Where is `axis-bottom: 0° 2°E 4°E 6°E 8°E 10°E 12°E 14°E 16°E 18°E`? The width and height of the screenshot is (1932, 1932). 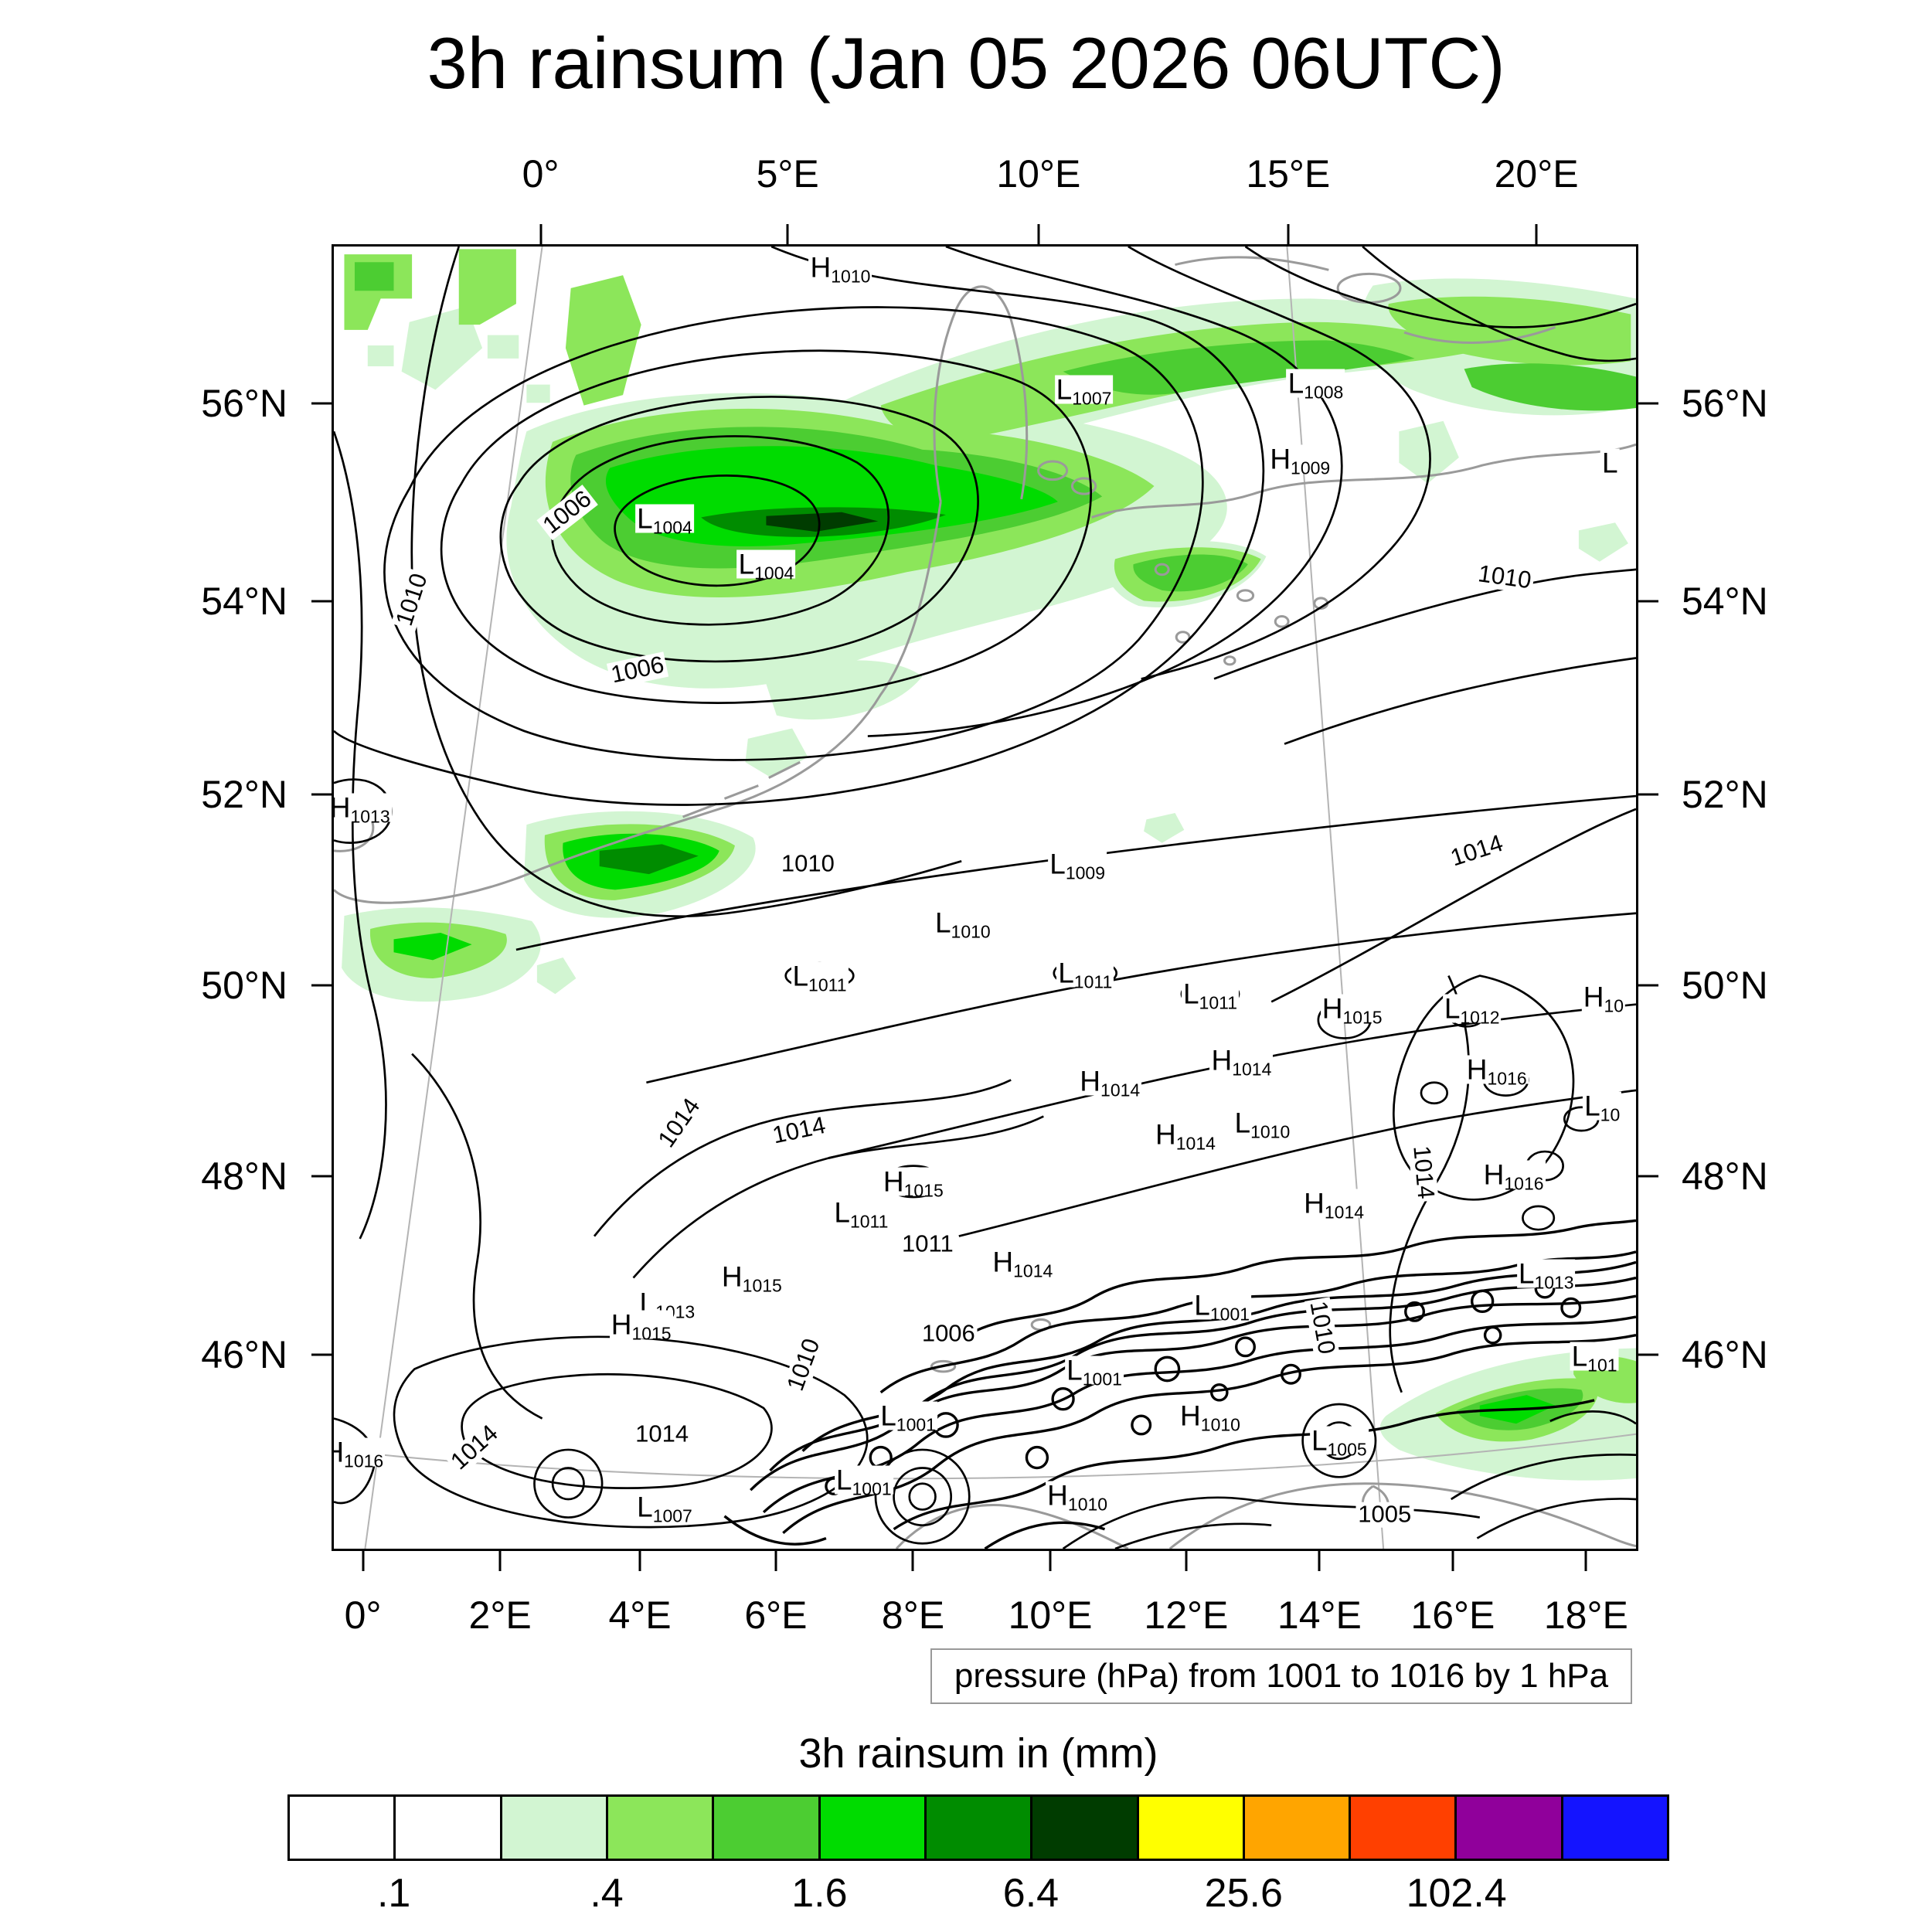 axis-bottom: 0° 2°E 4°E 6°E 8°E 10°E 12°E 14°E 16°E 18°E is located at coordinates (985, 1621).